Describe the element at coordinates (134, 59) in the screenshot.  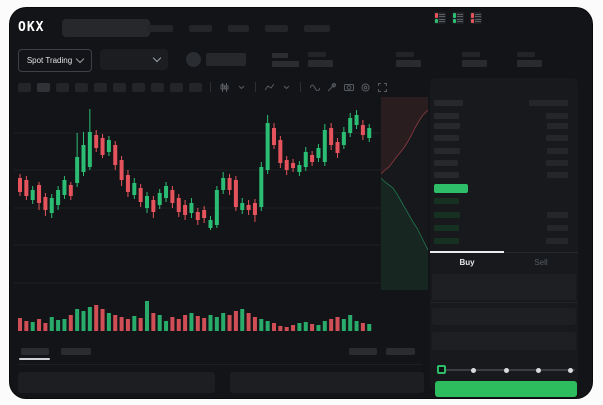
I see `pair-dropdown` at that location.